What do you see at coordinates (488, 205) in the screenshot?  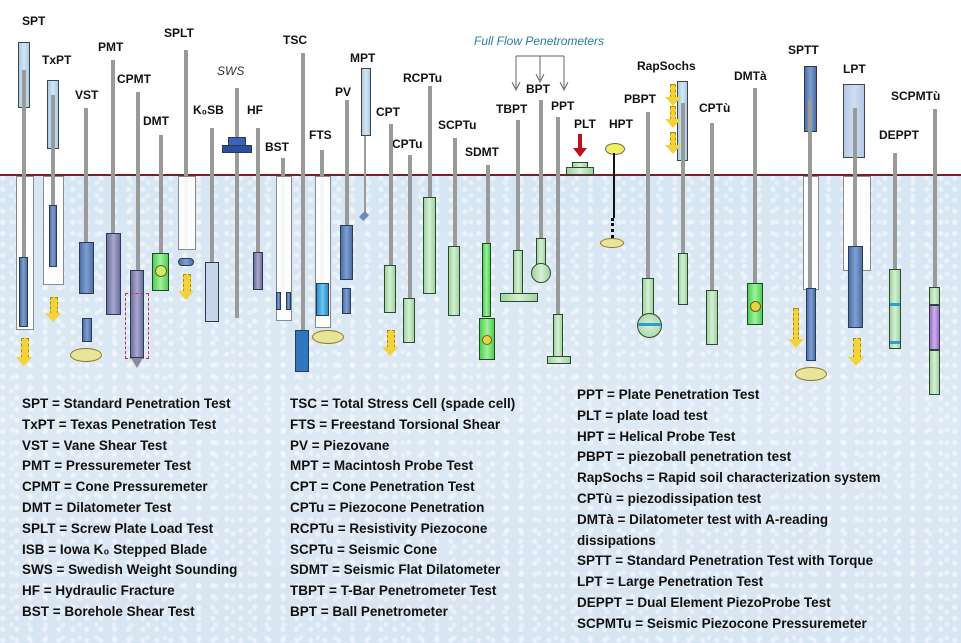 I see `sdmt-rod` at bounding box center [488, 205].